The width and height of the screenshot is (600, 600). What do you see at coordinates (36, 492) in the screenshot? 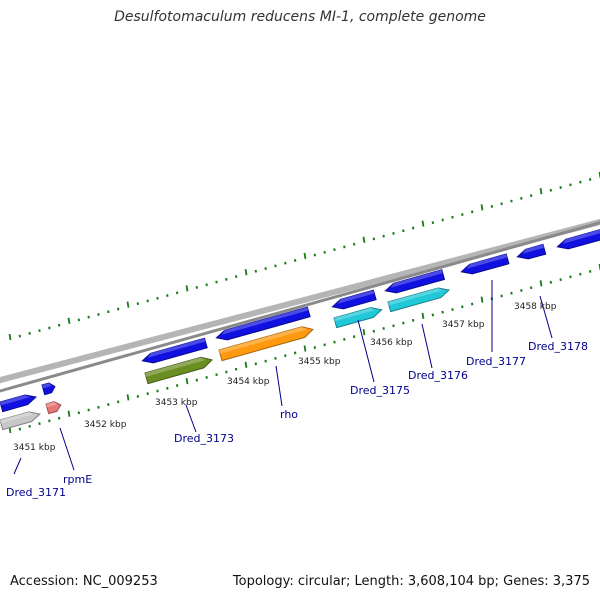
I see `gene-label: Dred_3171` at bounding box center [36, 492].